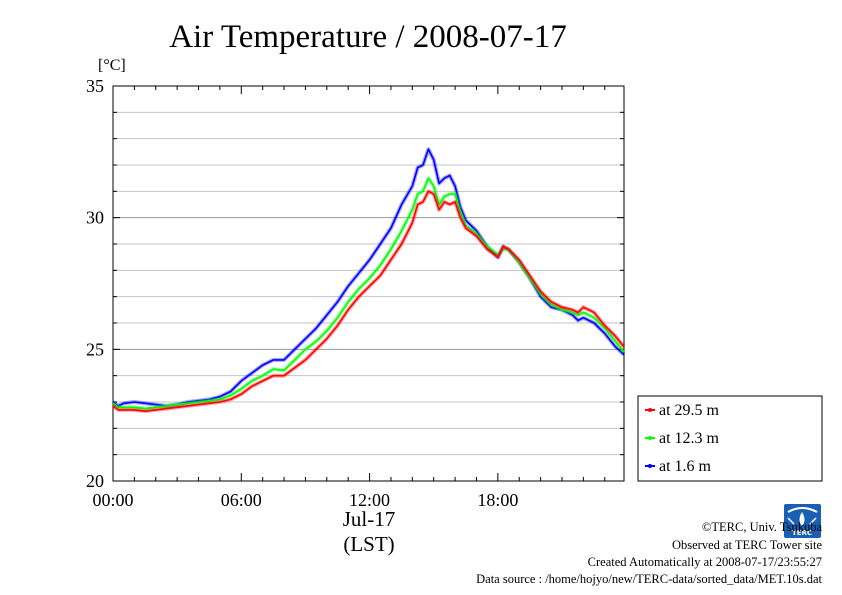  What do you see at coordinates (762, 527) in the screenshot?
I see `credit-org: ©TERC, Univ. Tsukuba` at bounding box center [762, 527].